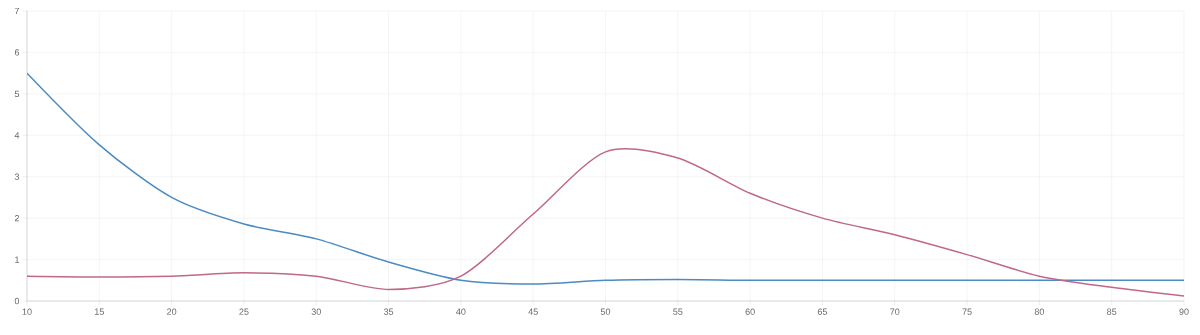 Image resolution: width=1200 pixels, height=335 pixels. I want to click on x-tick-label: 85, so click(1112, 311).